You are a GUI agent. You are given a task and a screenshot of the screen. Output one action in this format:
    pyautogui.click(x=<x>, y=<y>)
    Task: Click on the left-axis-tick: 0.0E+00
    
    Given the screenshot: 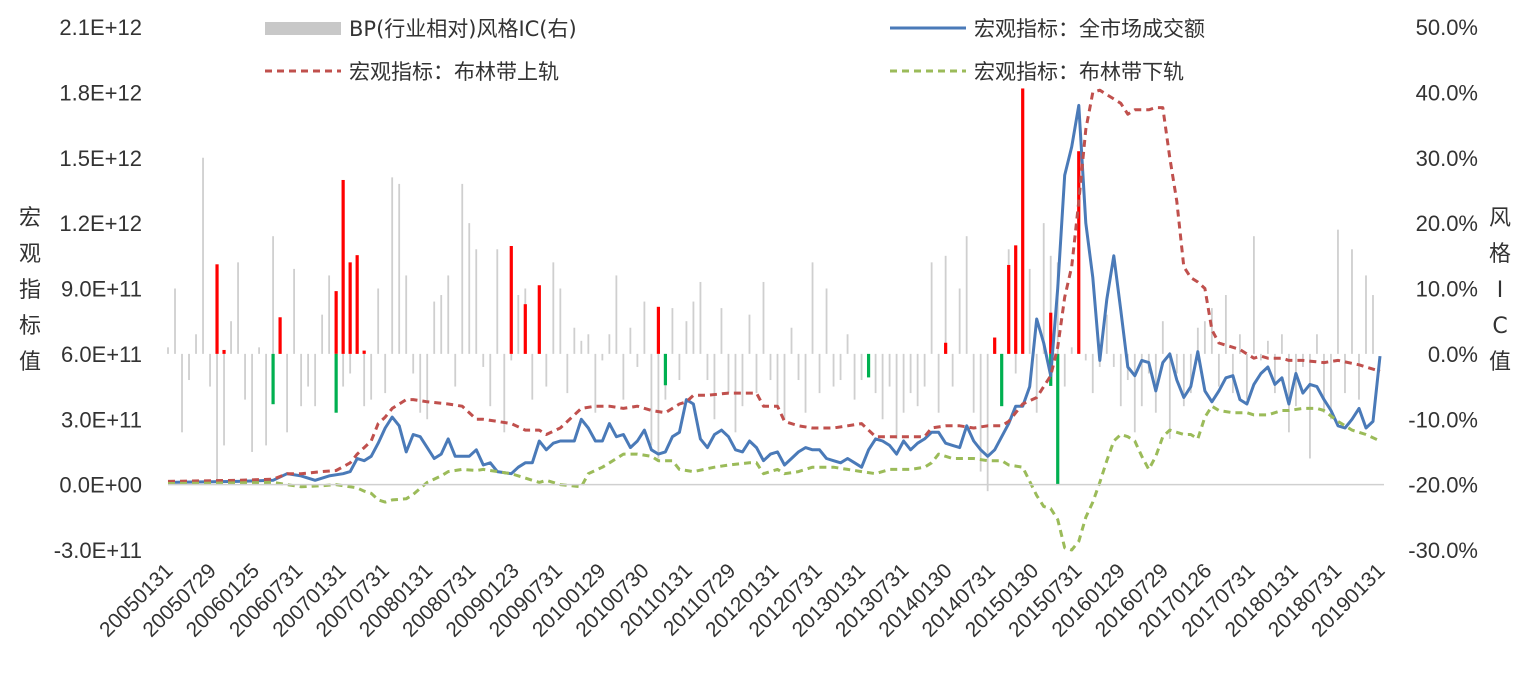 What is the action you would take?
    pyautogui.click(x=100, y=485)
    